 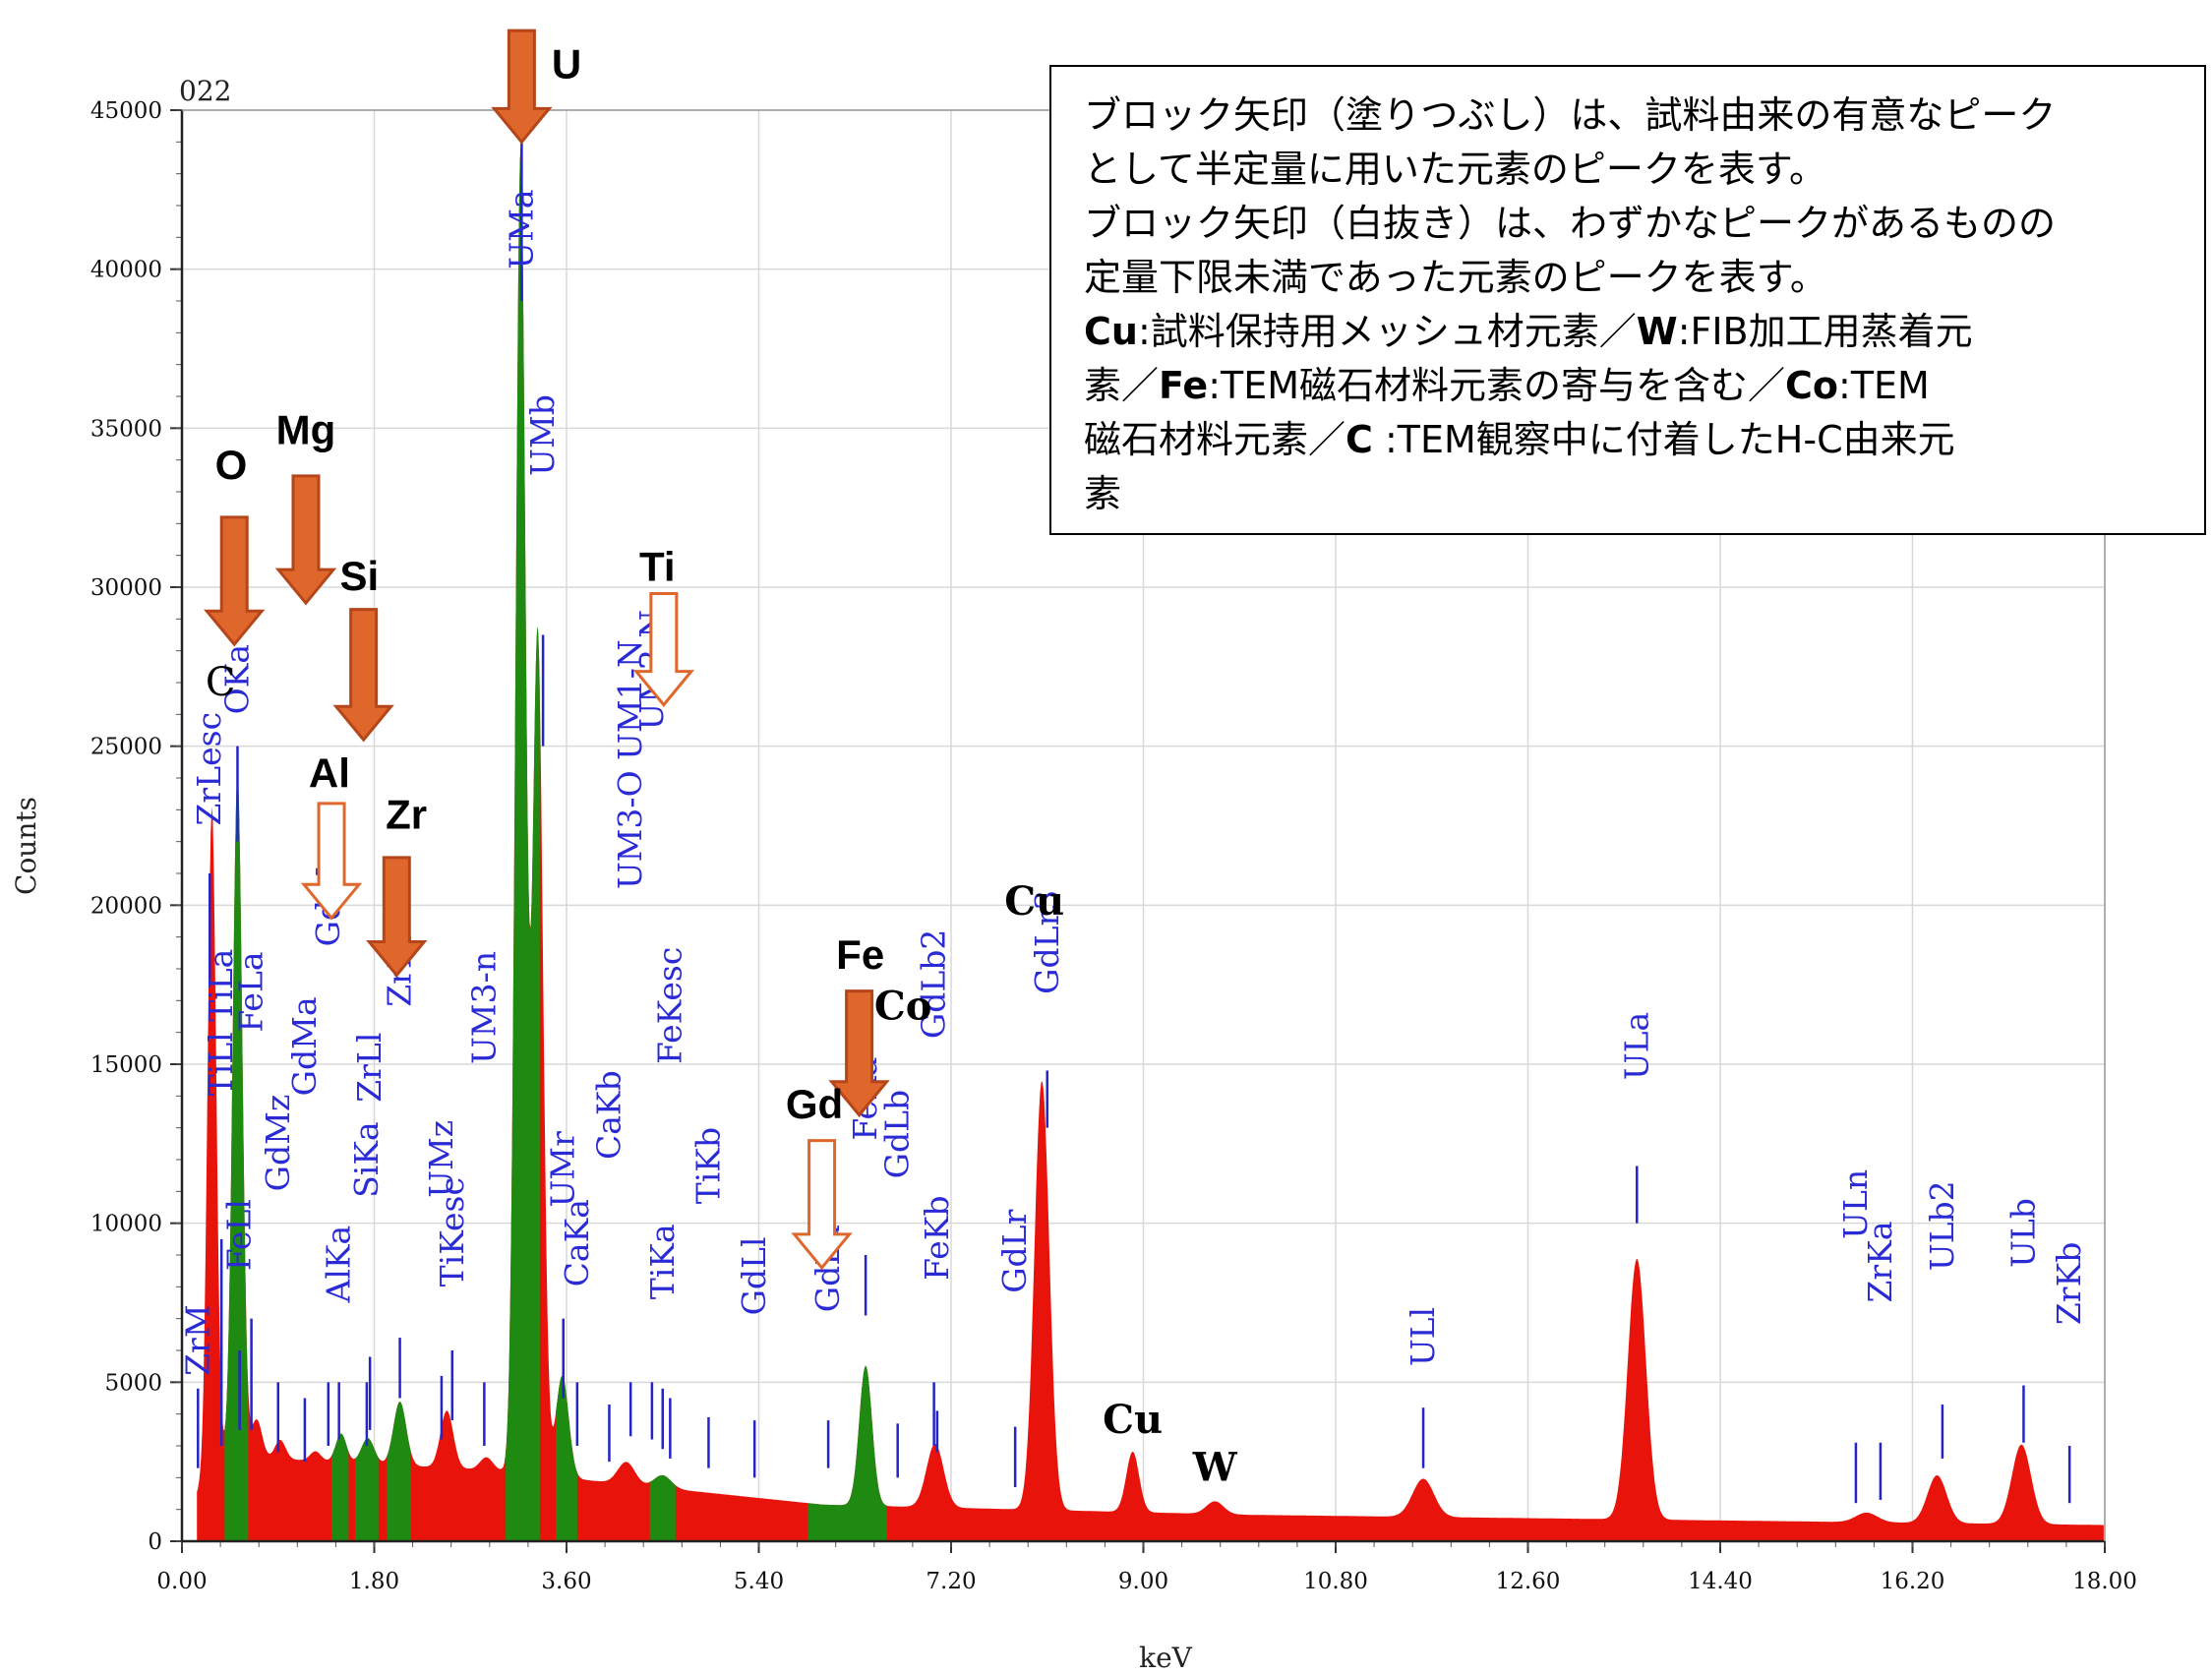 I want to click on line-label: C, so click(x=221, y=682).